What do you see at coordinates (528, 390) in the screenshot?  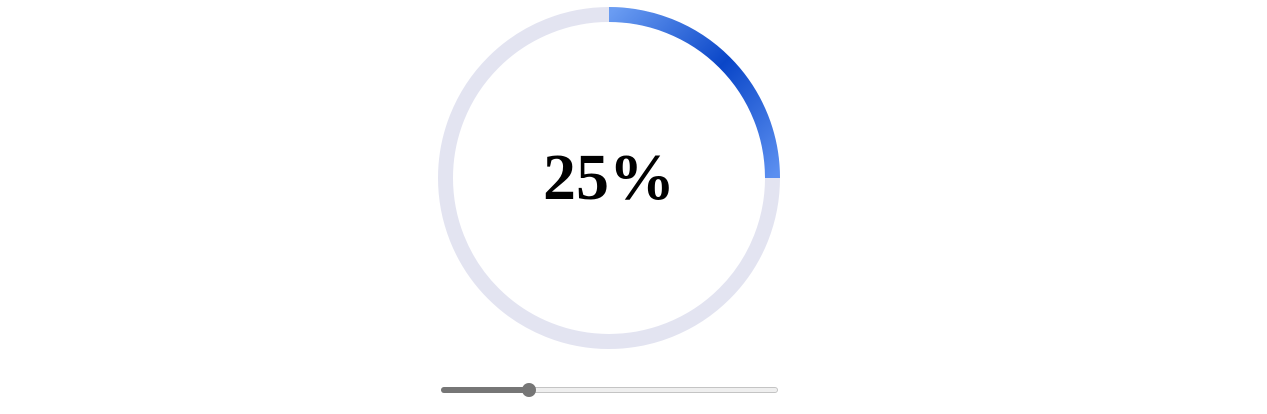 I see `slider-thumb` at bounding box center [528, 390].